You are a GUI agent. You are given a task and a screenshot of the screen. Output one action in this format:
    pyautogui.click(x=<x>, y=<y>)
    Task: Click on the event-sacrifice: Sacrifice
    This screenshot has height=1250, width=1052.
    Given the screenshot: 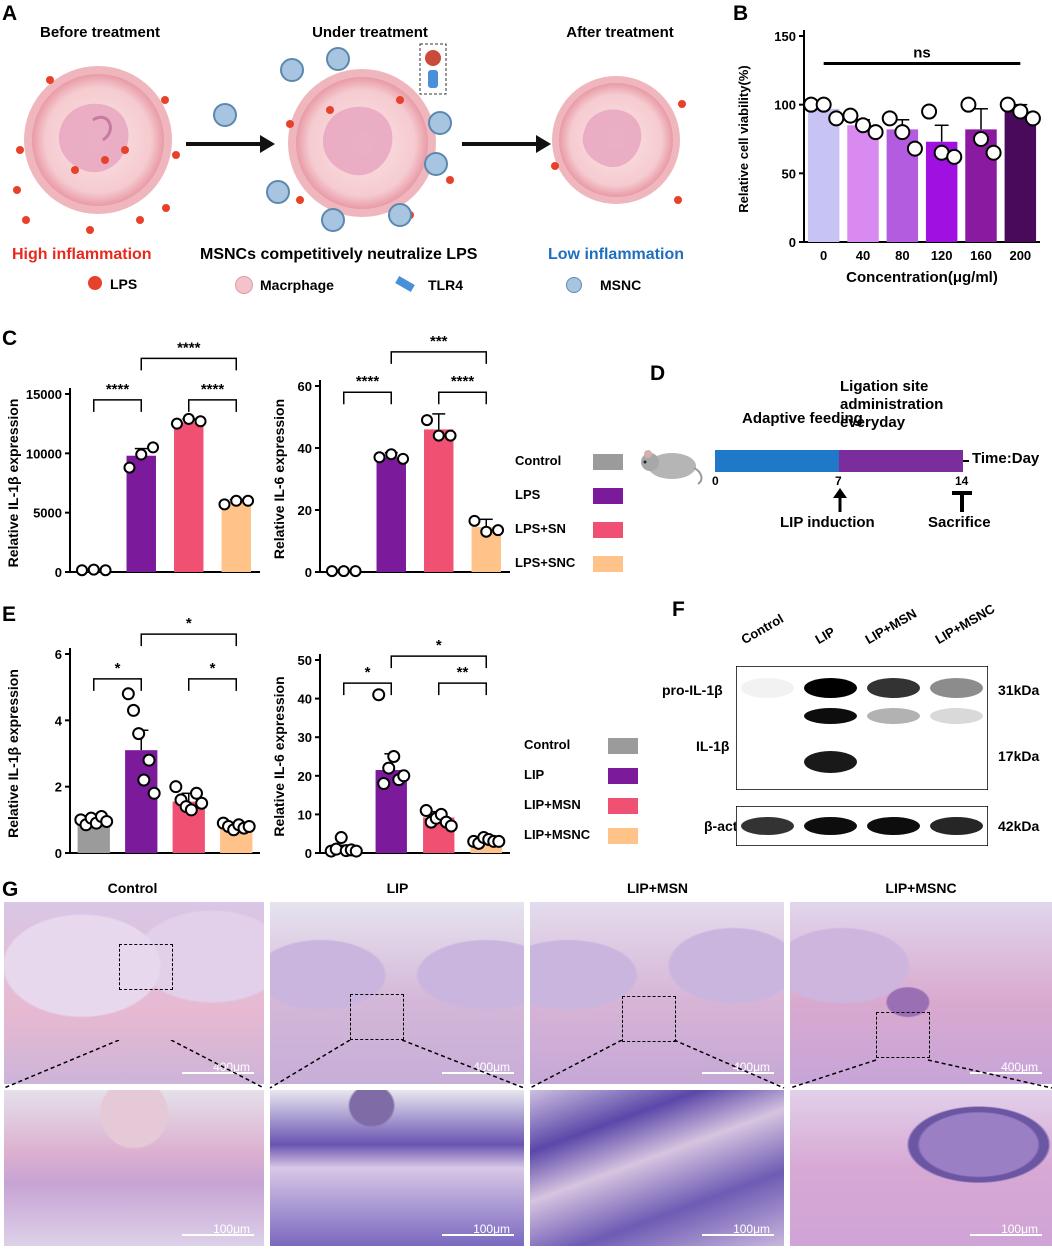 What is the action you would take?
    pyautogui.click(x=959, y=522)
    